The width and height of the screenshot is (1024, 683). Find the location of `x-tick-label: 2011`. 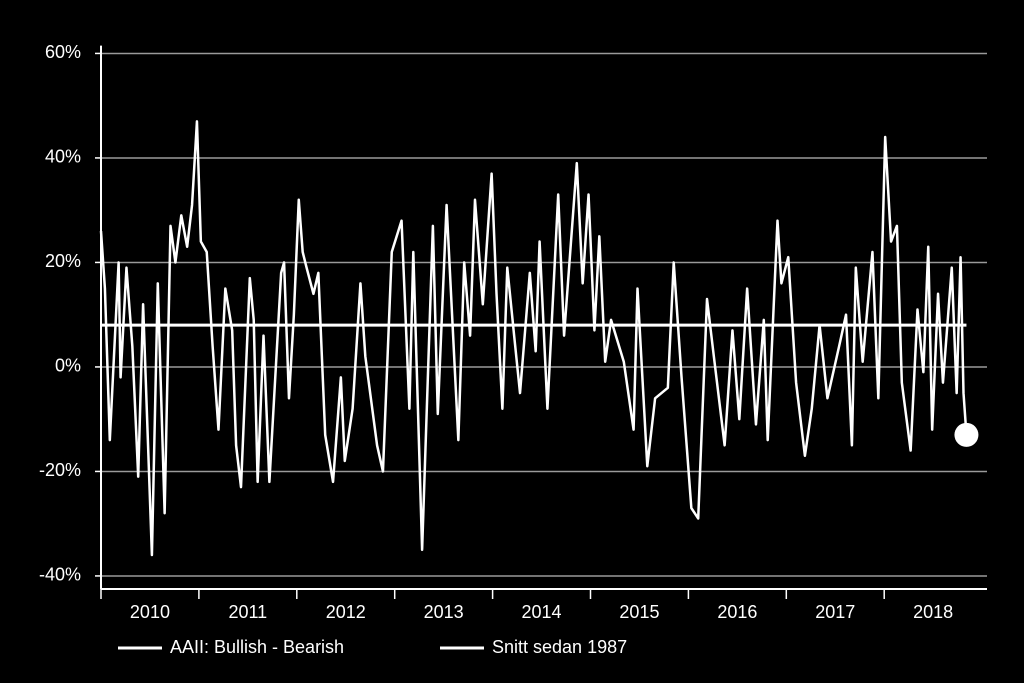

x-tick-label: 2011 is located at coordinates (247, 612).